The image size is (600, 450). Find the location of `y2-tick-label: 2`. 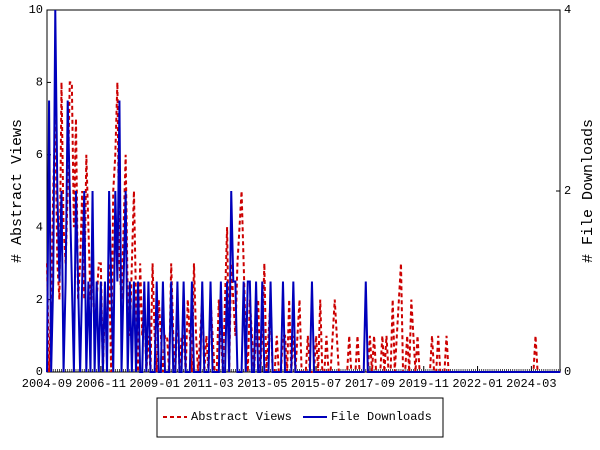

y2-tick-label: 2 is located at coordinates (567, 191).